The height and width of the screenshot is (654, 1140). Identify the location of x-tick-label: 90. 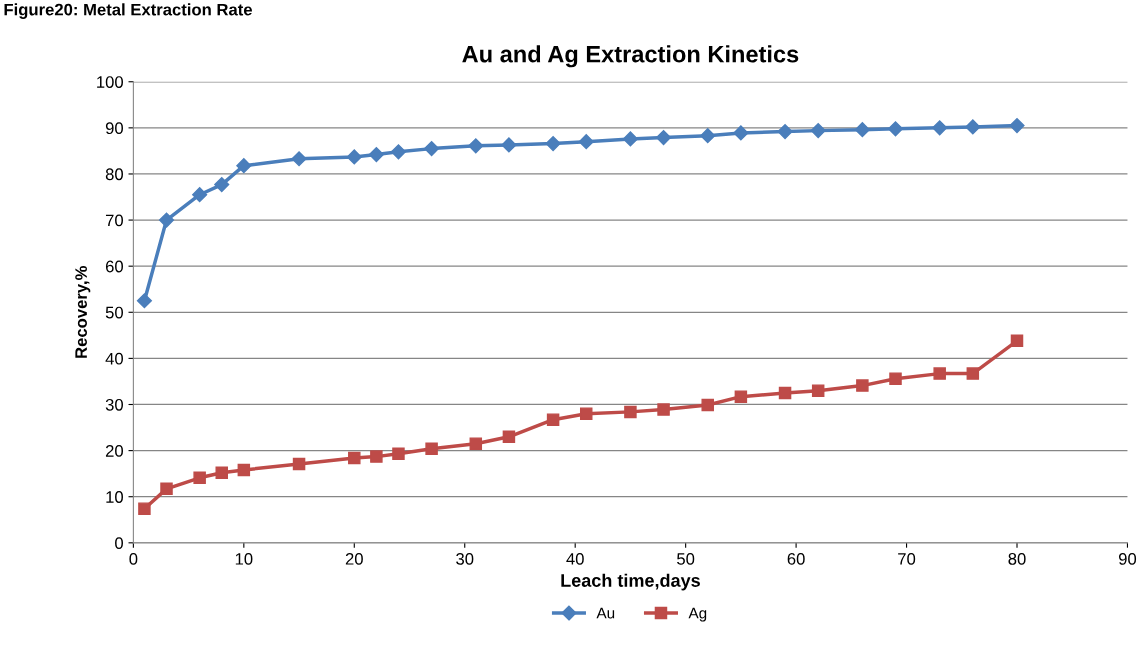
(1127, 558).